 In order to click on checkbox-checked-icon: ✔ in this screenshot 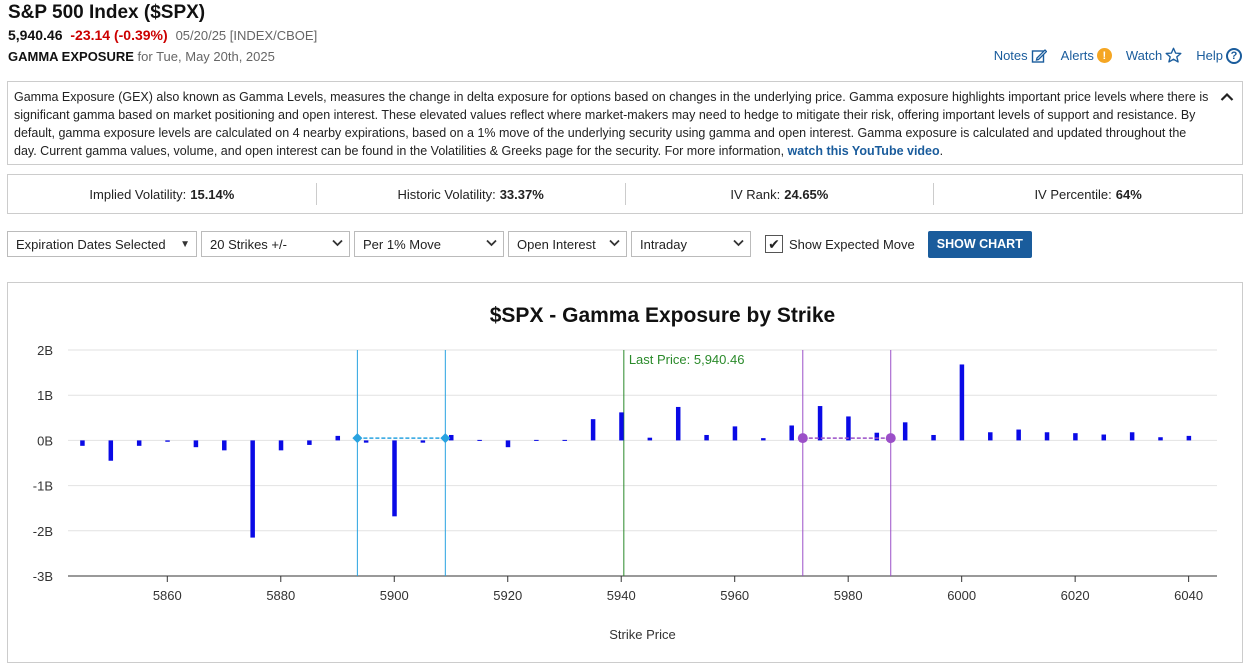, I will do `click(774, 244)`.